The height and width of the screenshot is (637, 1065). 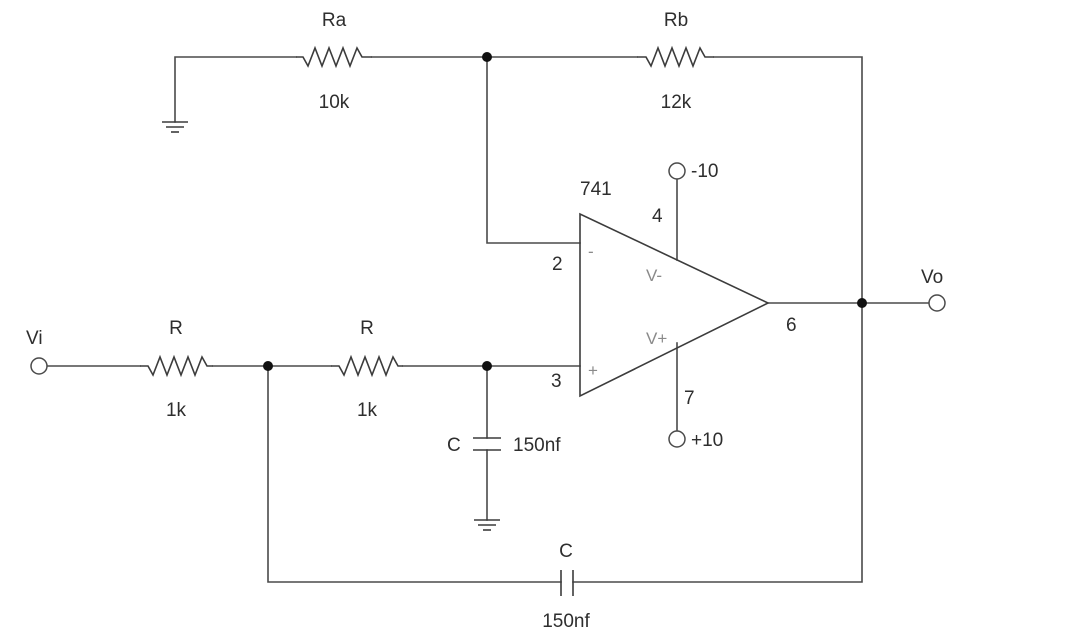 I want to click on wire-ground-ra, so click(x=235, y=89).